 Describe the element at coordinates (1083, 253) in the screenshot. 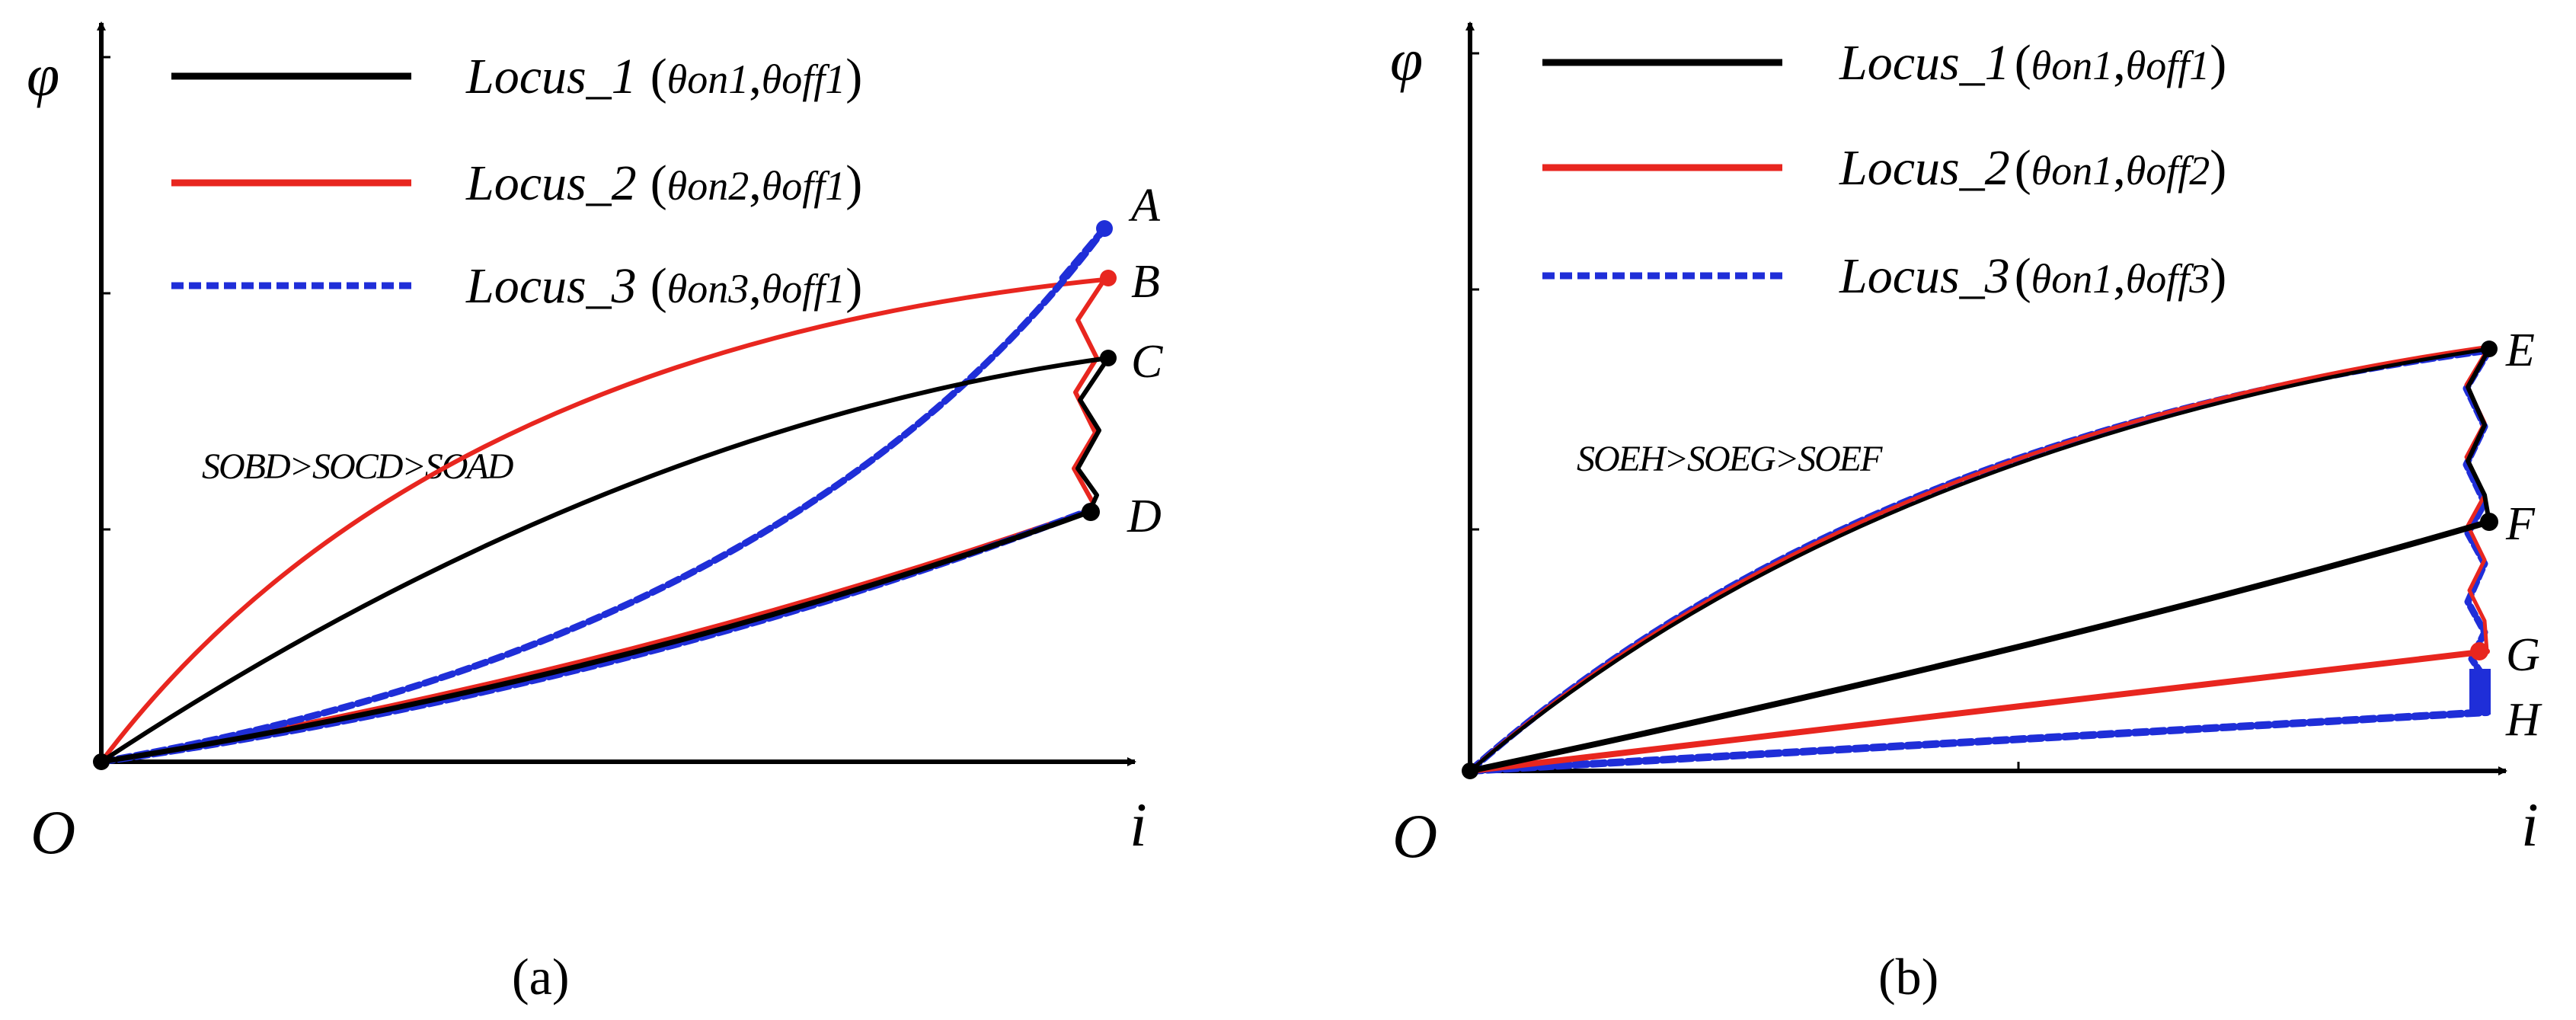

I see `locus-3-return` at that location.